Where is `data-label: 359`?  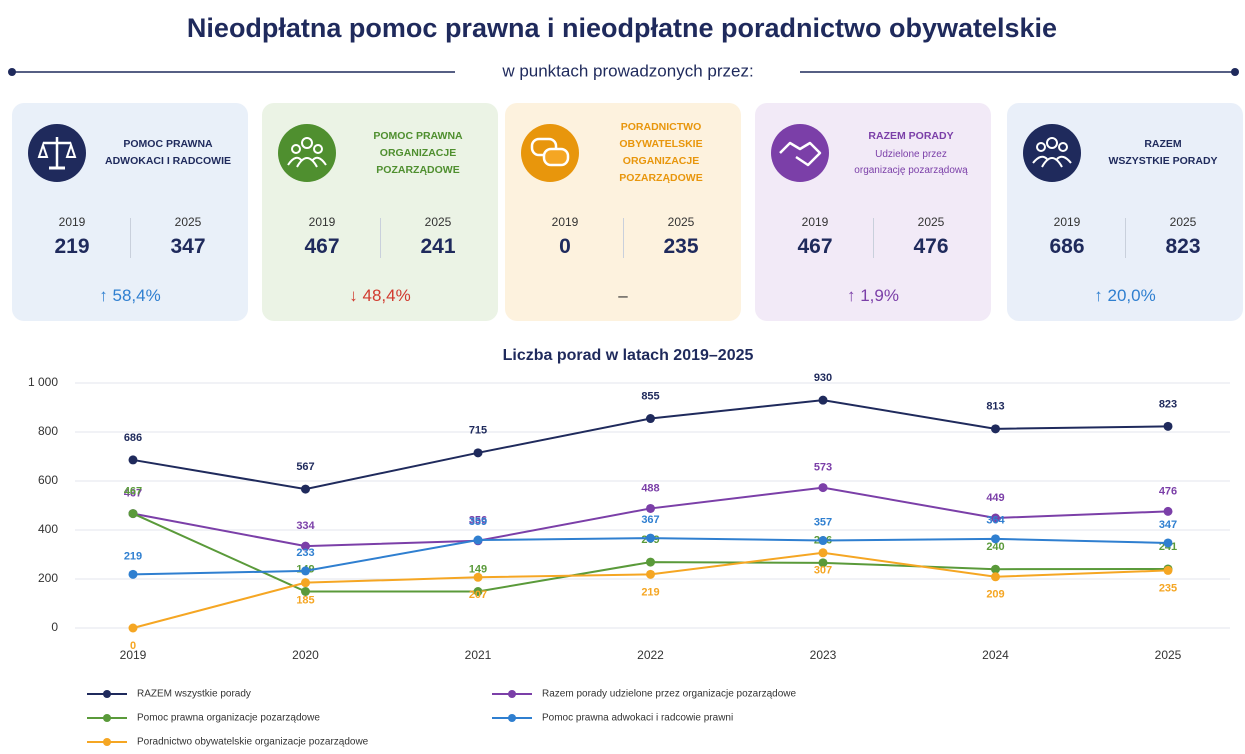
data-label: 359 is located at coordinates (478, 522).